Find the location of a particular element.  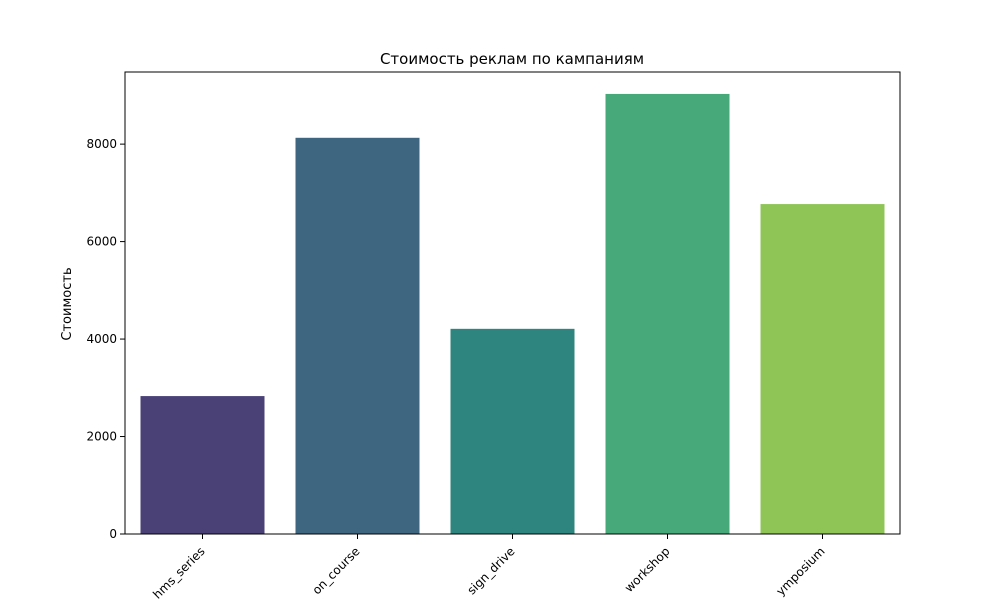

x-tick-label-hms_series: hms_series is located at coordinates (178, 572).